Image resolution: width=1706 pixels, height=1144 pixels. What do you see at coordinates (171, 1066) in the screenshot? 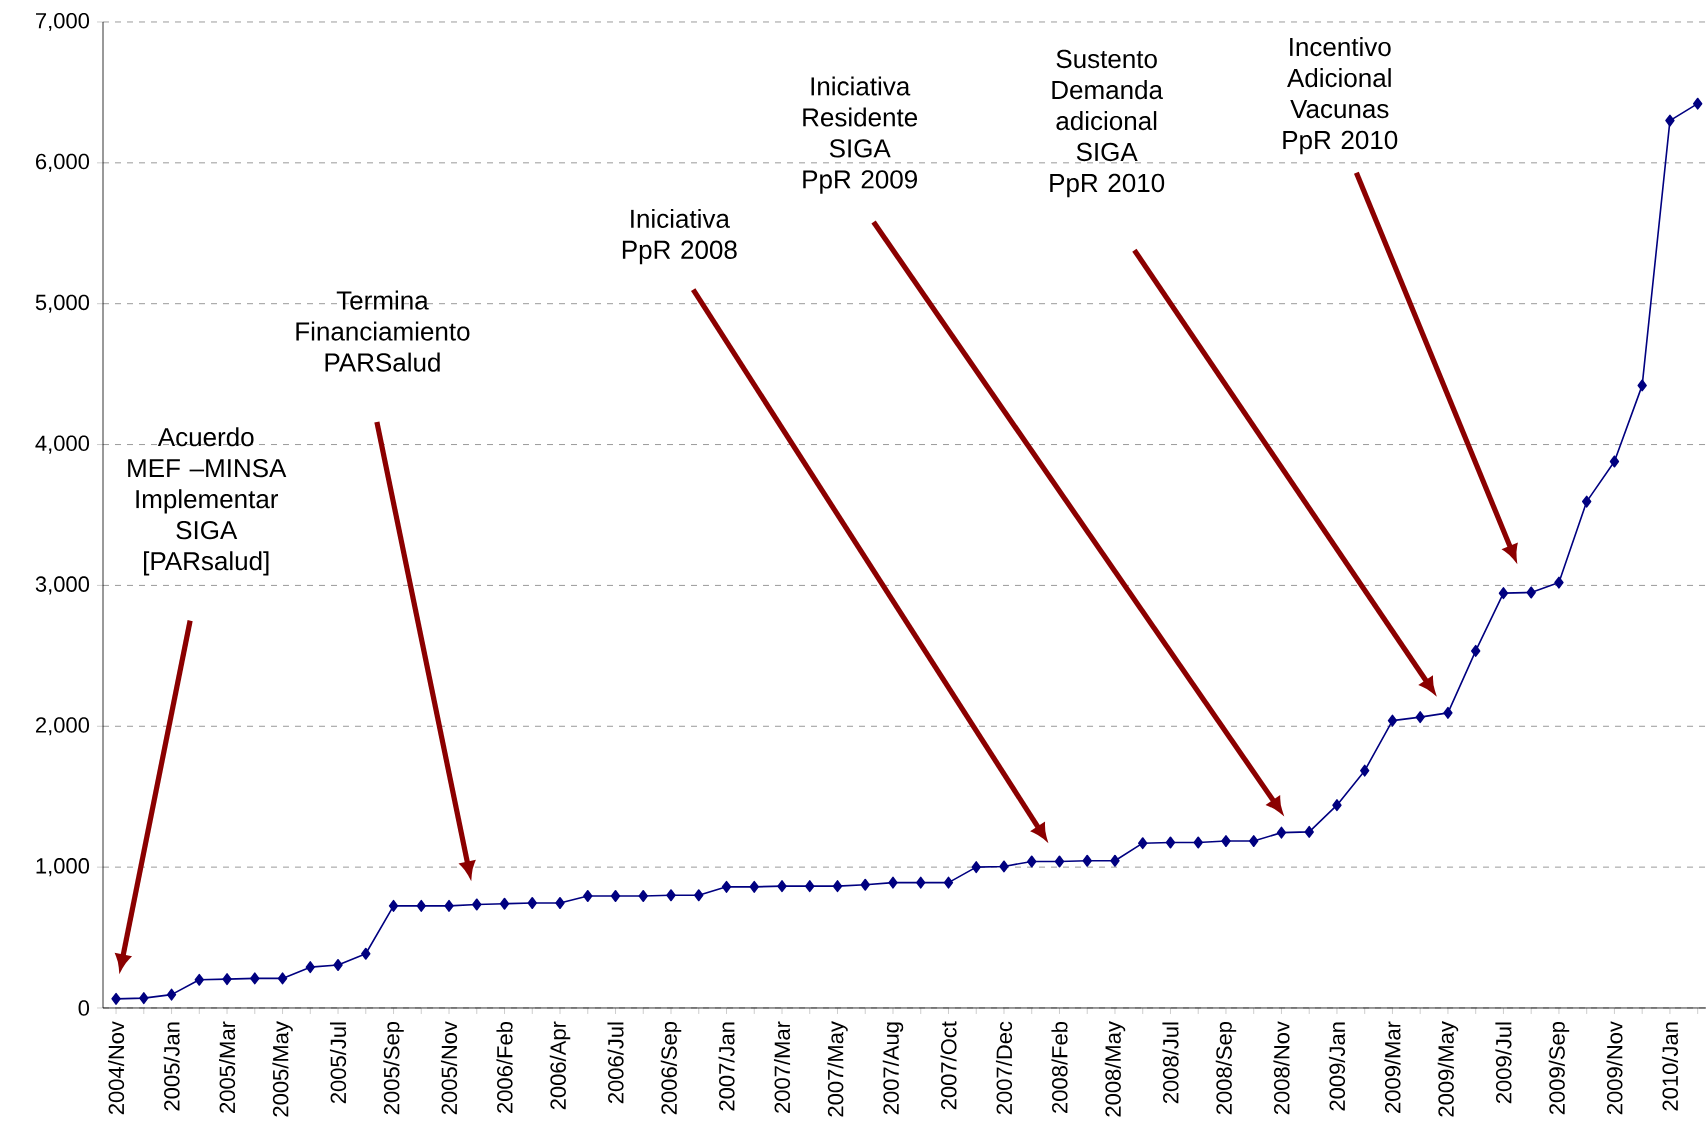
I see `x-tick-label: 2005/Jan` at bounding box center [171, 1066].